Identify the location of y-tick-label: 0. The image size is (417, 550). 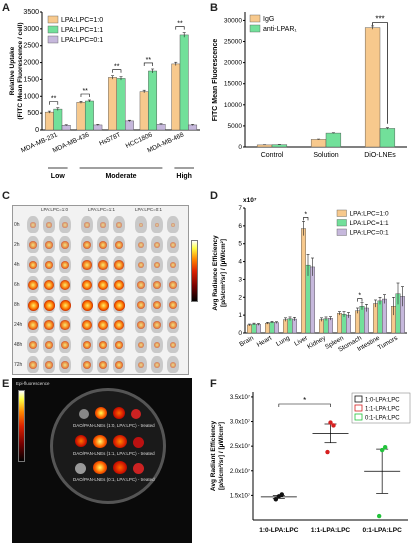
(37, 130).